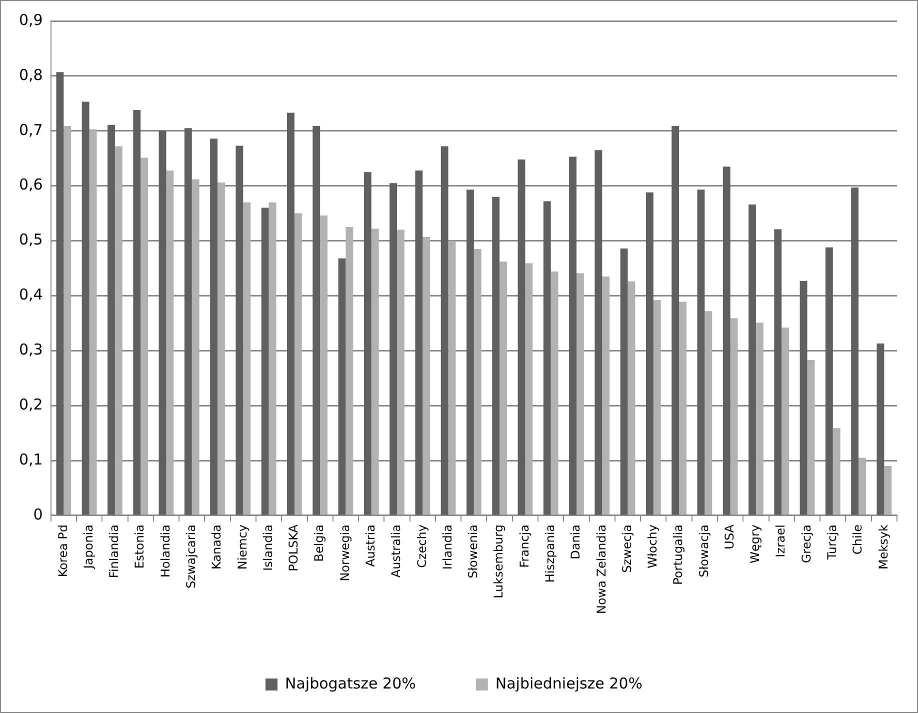 This screenshot has width=918, height=713. I want to click on x-tick-label: Szwajcaria, so click(191, 556).